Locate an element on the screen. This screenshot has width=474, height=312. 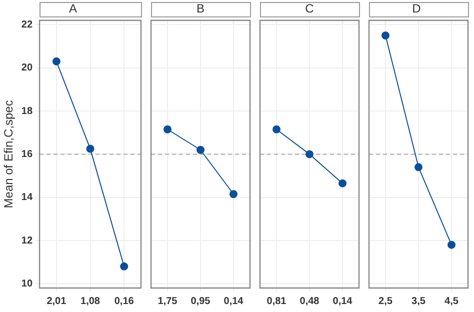
x-tick-label: 2,01 is located at coordinates (56, 301).